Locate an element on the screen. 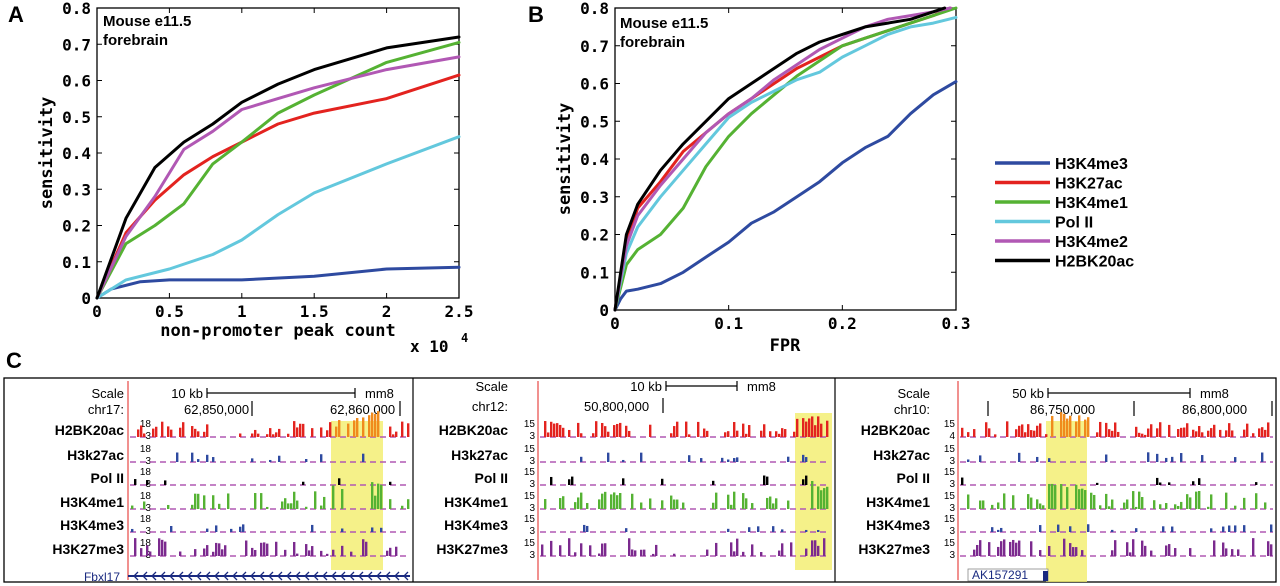  scale-bar-label: 10 kb is located at coordinates (187, 393).